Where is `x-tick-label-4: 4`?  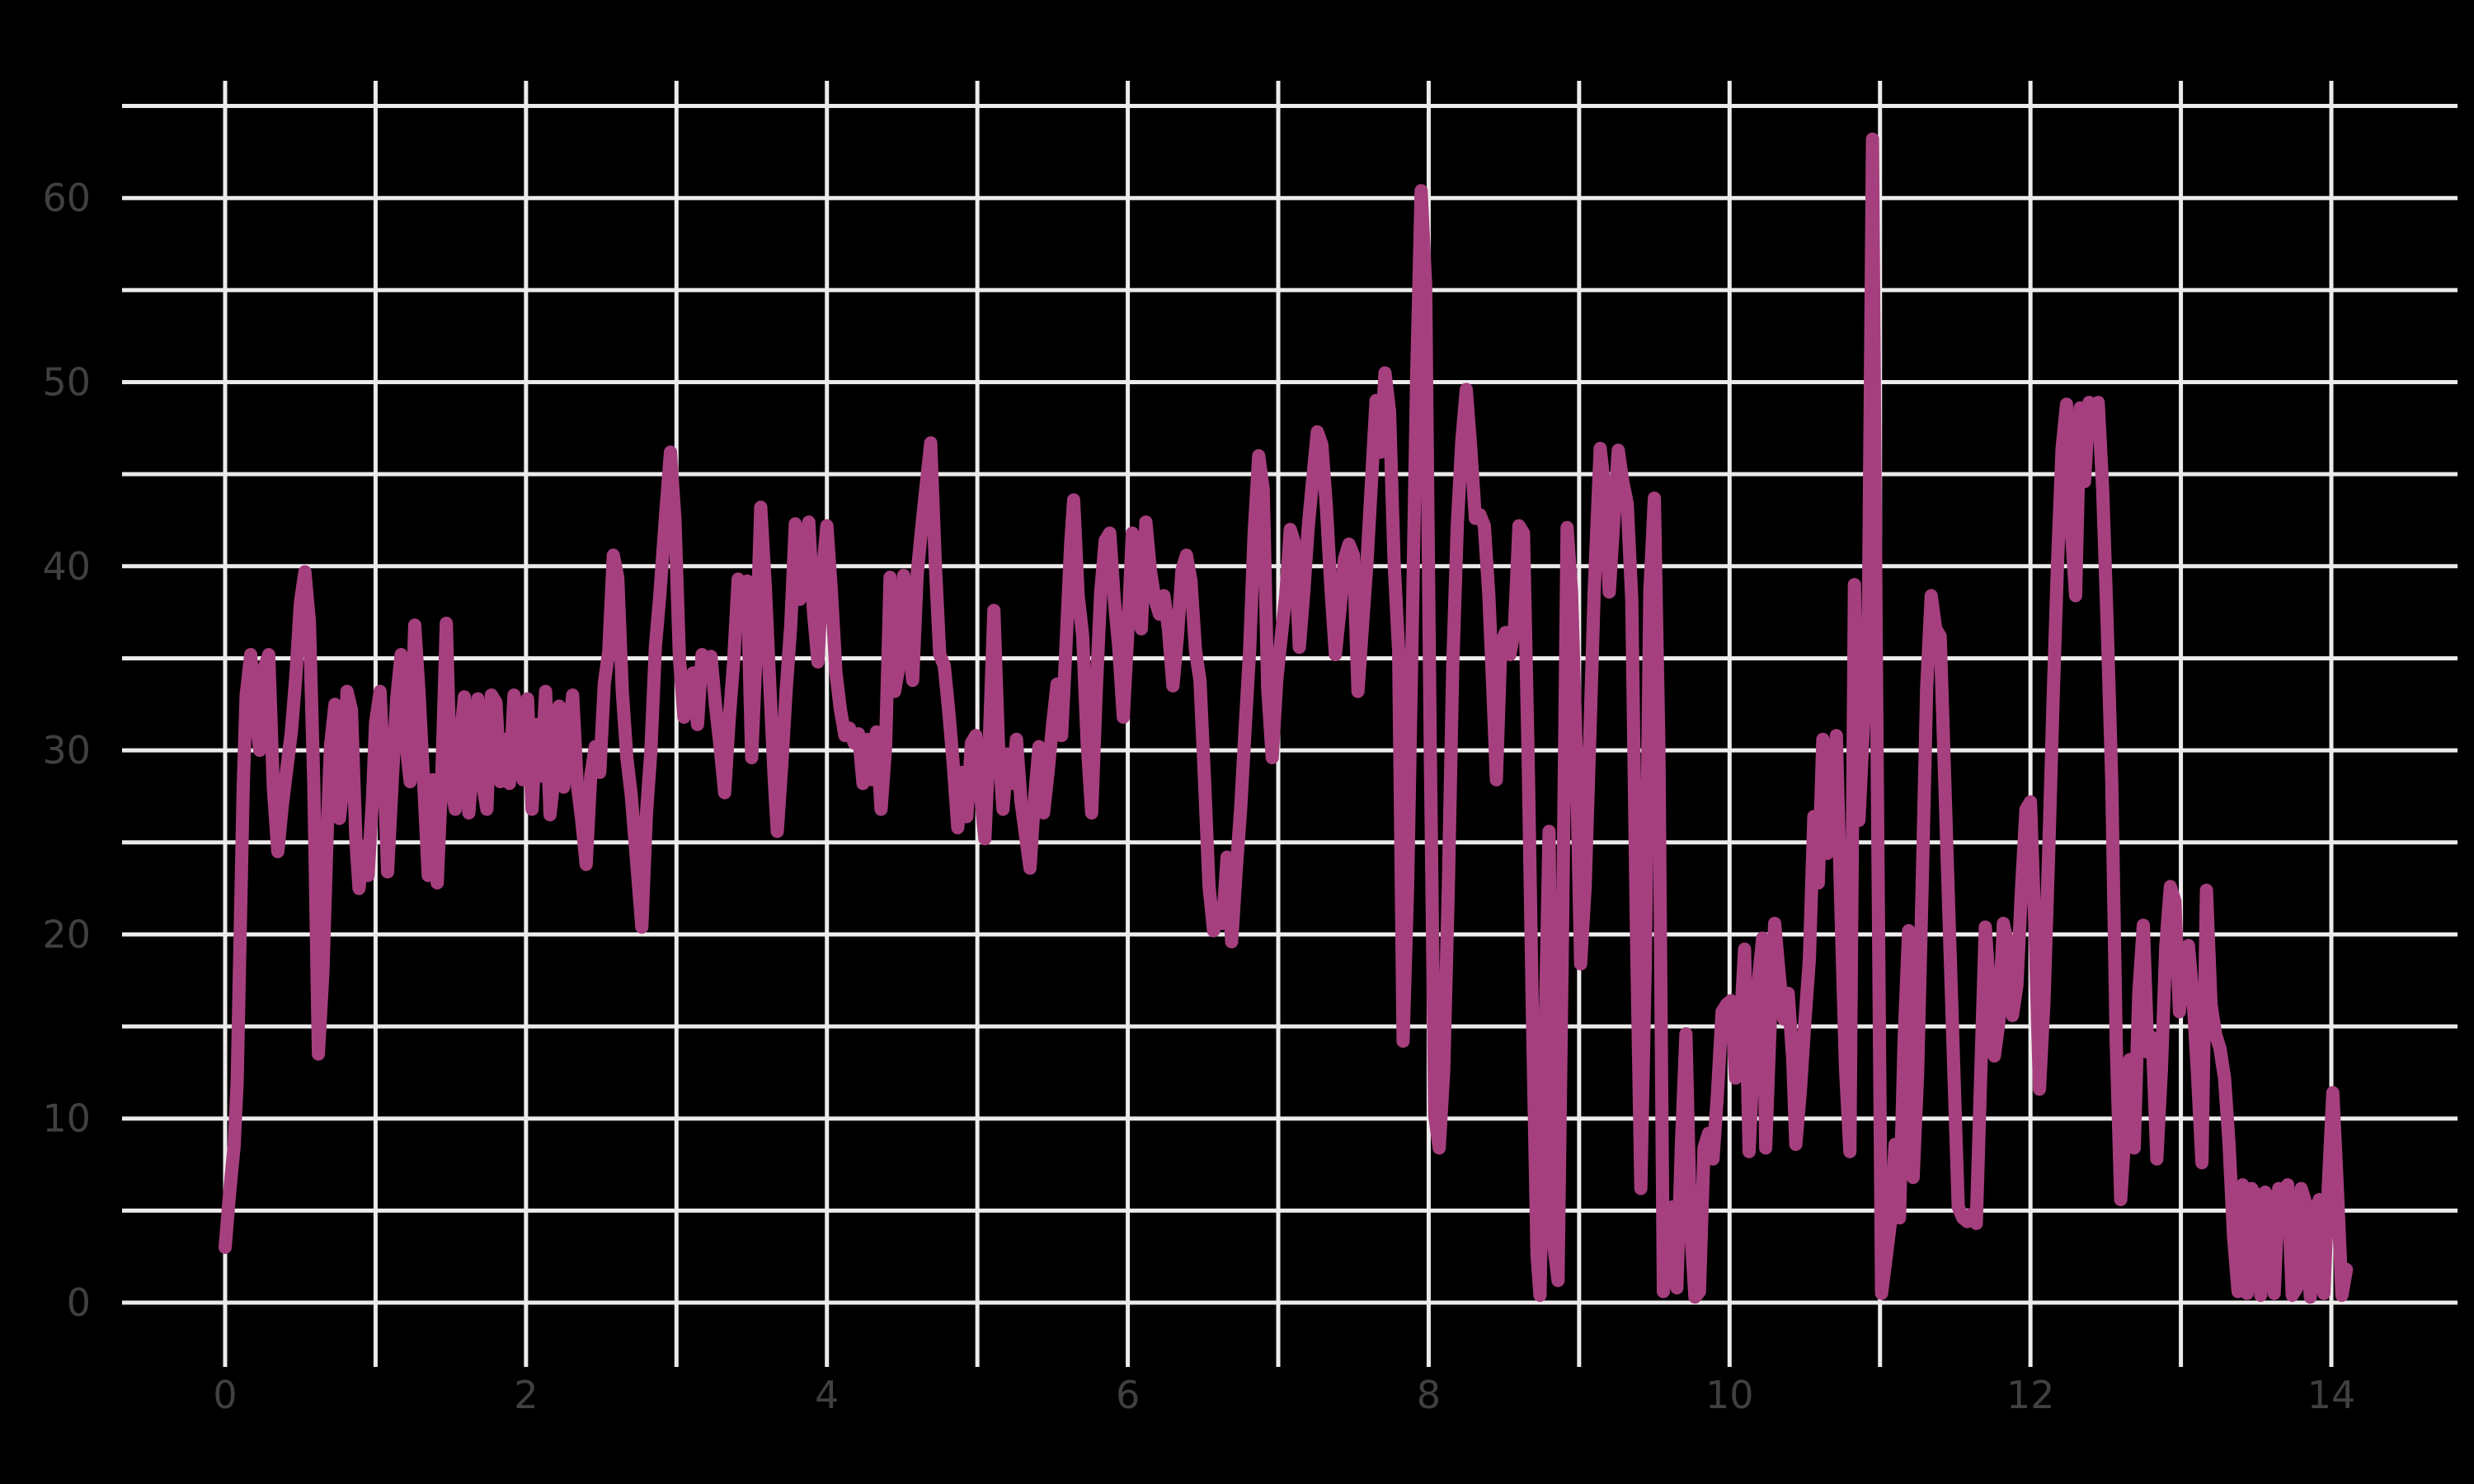
x-tick-label-4: 4 is located at coordinates (827, 1395).